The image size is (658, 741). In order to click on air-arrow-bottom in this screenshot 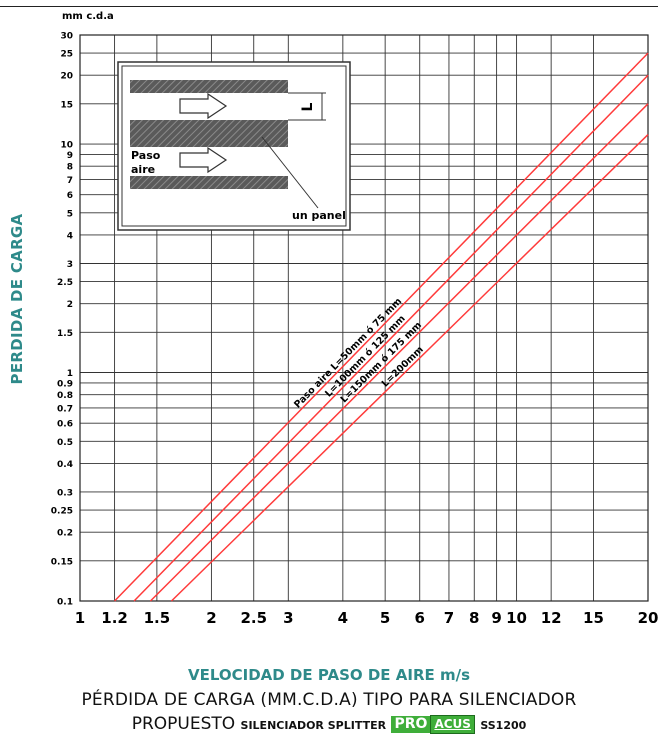, I will do `click(203, 160)`.